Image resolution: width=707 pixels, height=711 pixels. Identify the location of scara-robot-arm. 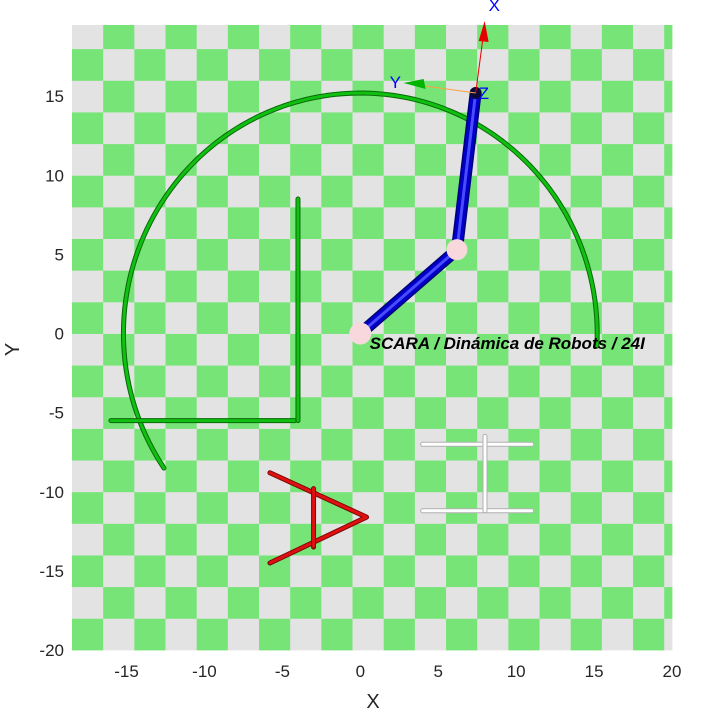
(415, 216).